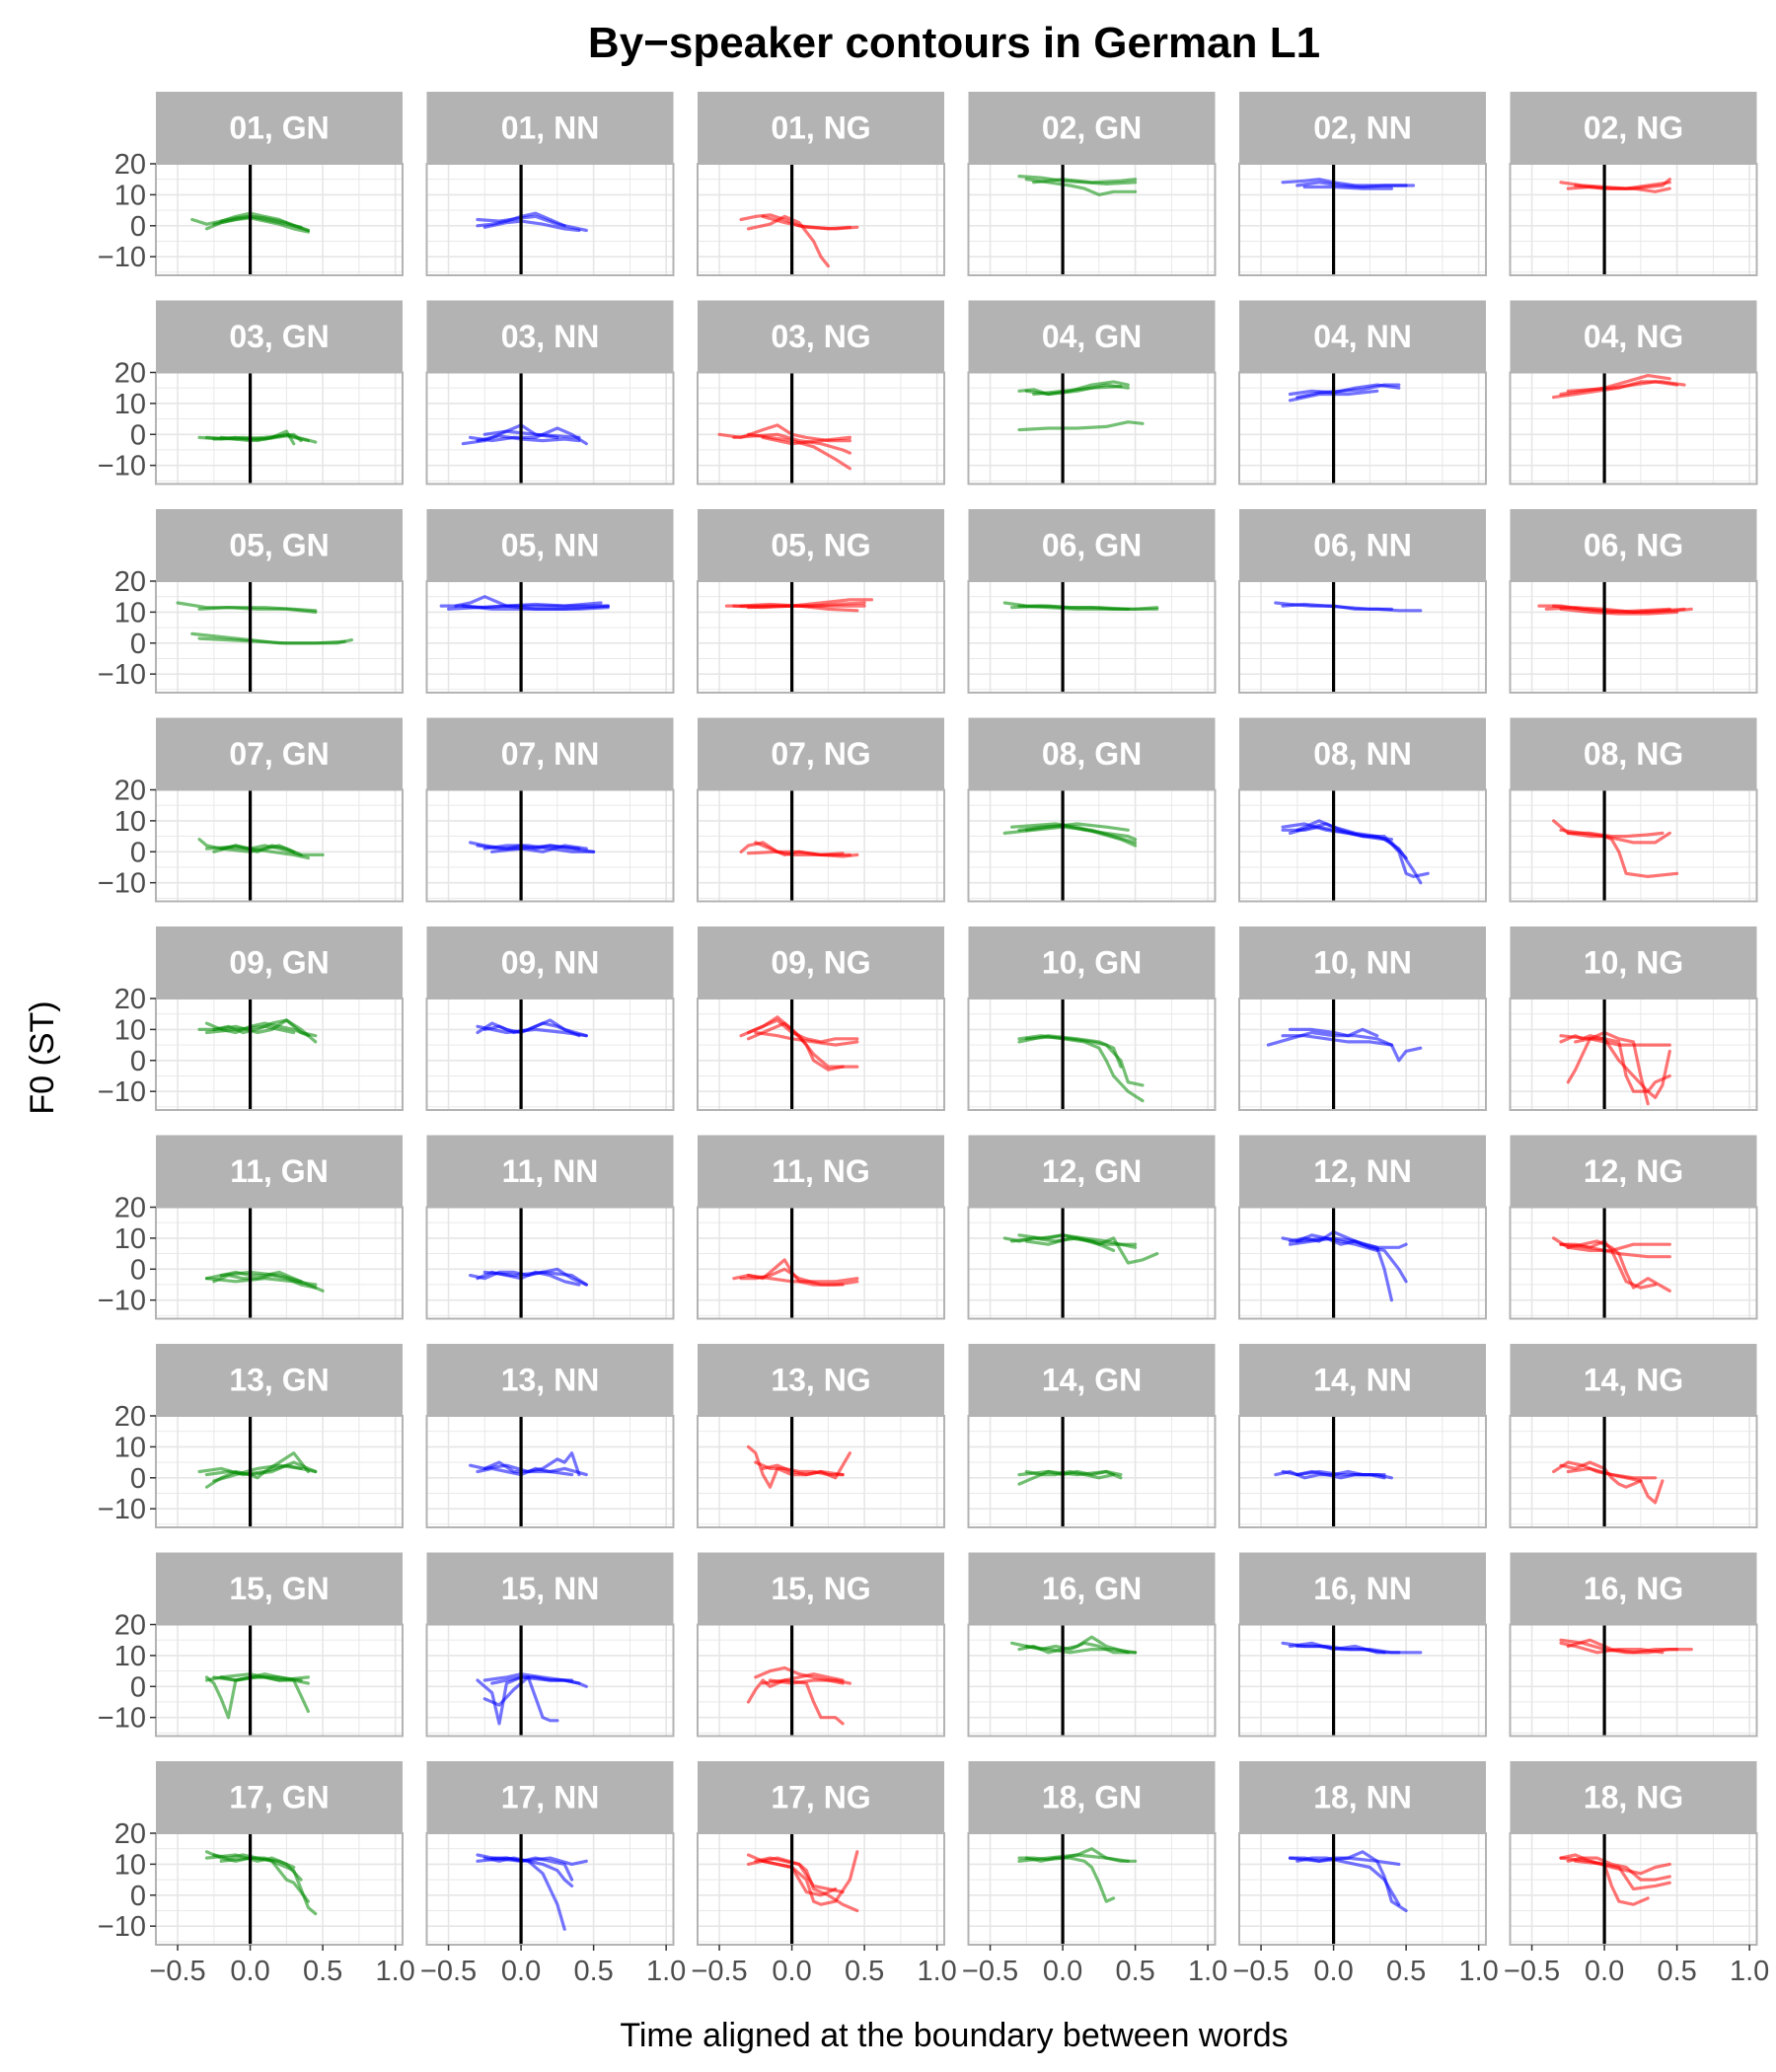 Image resolution: width=1776 pixels, height=2072 pixels. Describe the element at coordinates (279, 963) in the screenshot. I see `facet-strip-label: 09, GN` at that location.